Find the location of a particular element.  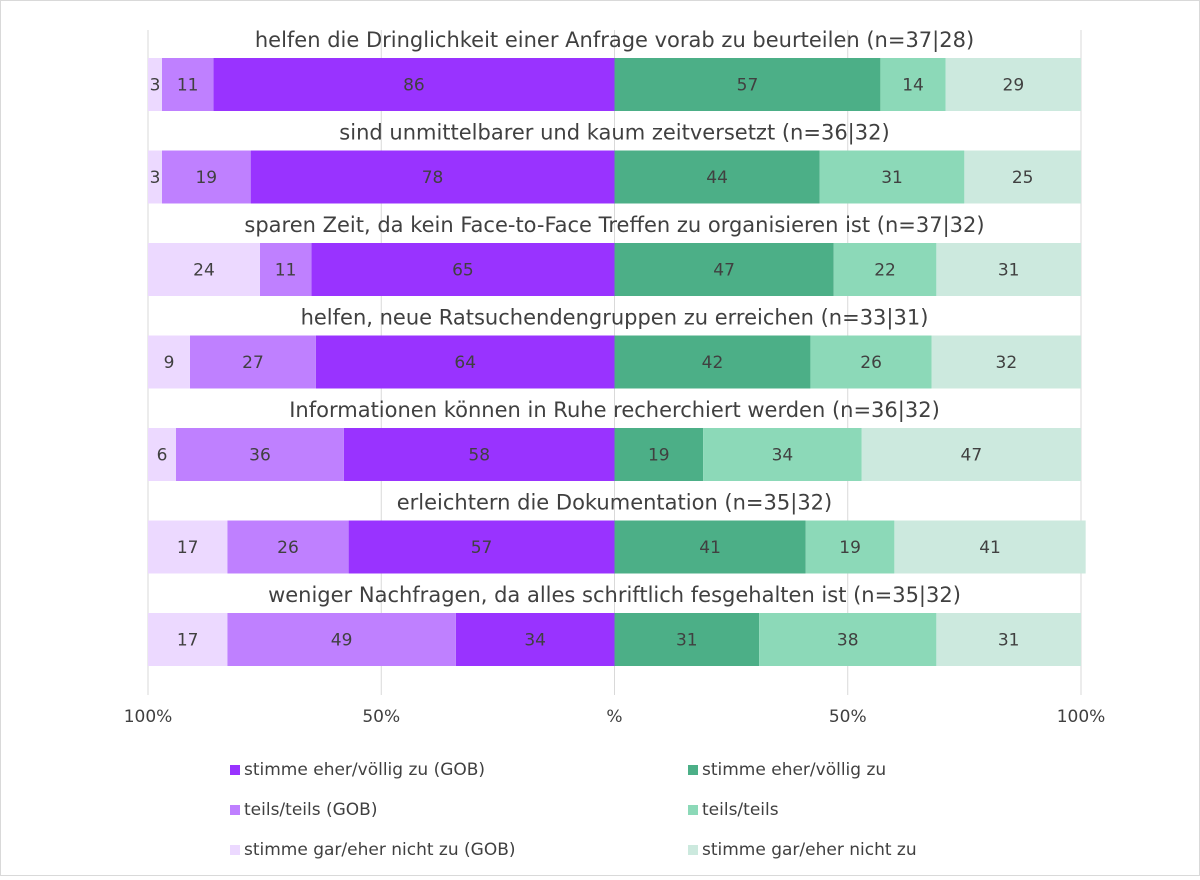

data-label: 24 is located at coordinates (204, 271).